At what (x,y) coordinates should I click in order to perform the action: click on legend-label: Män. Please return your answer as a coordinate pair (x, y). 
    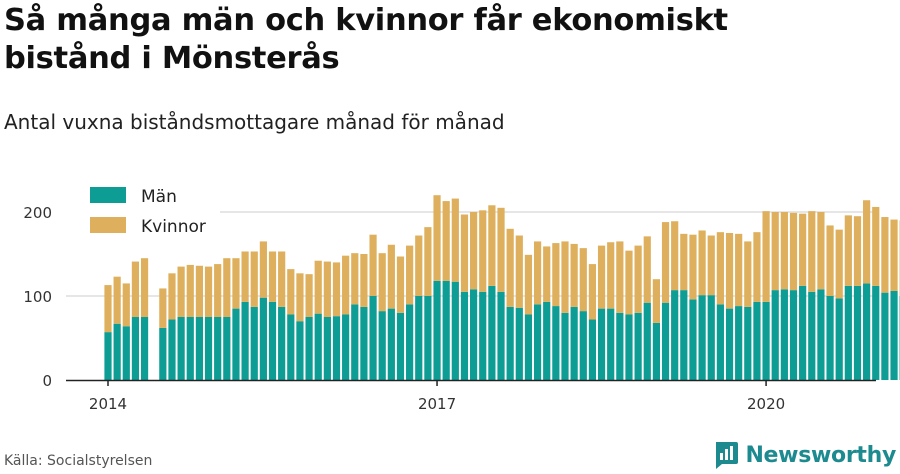
    Looking at the image, I should click on (159, 197).